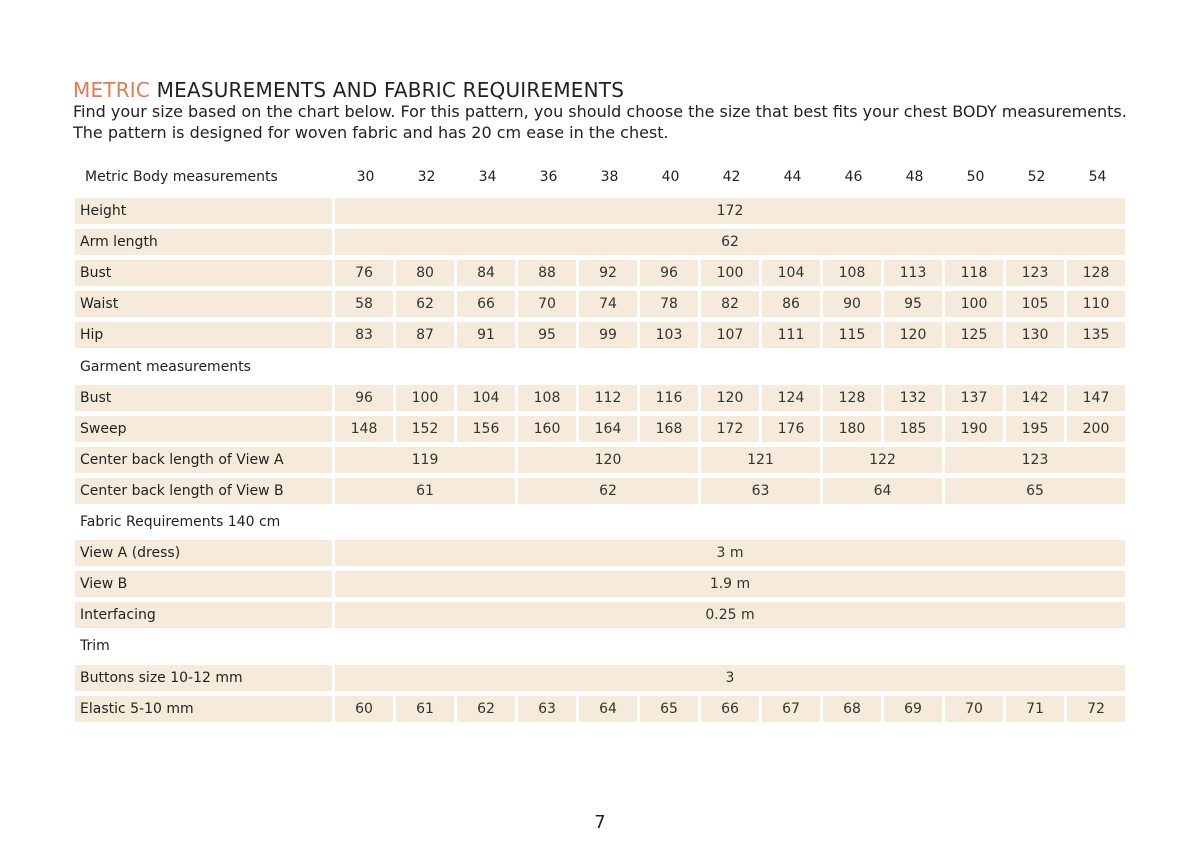  Describe the element at coordinates (913, 708) in the screenshot. I see `cell: 69` at that location.